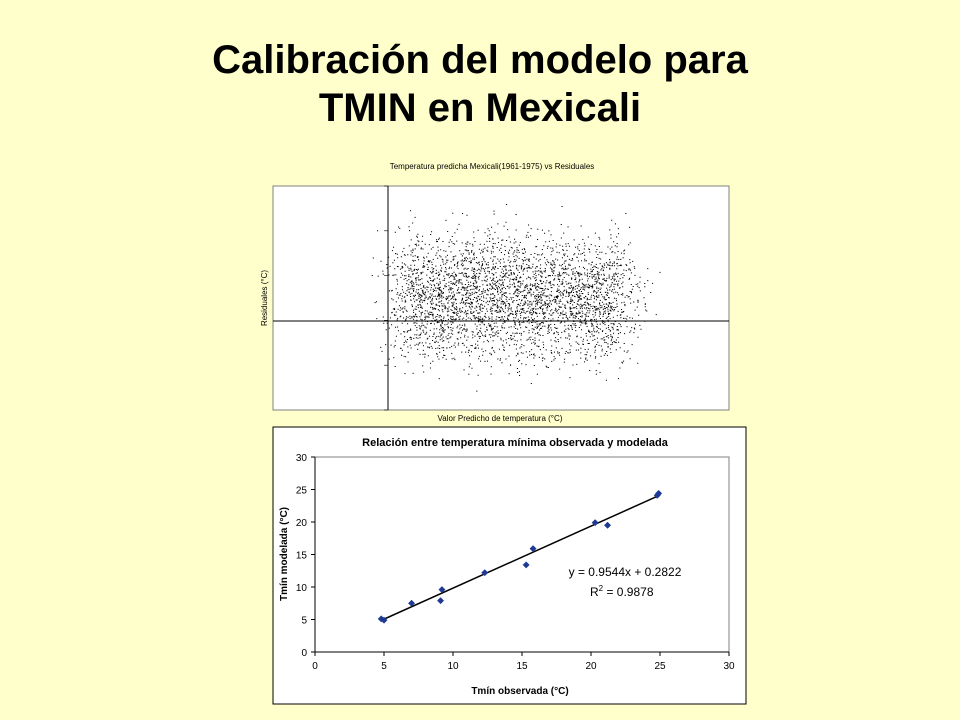 The image size is (960, 720). What do you see at coordinates (625, 572) in the screenshot?
I see `trendline-equation: y = 0.9544x + 0.2822` at bounding box center [625, 572].